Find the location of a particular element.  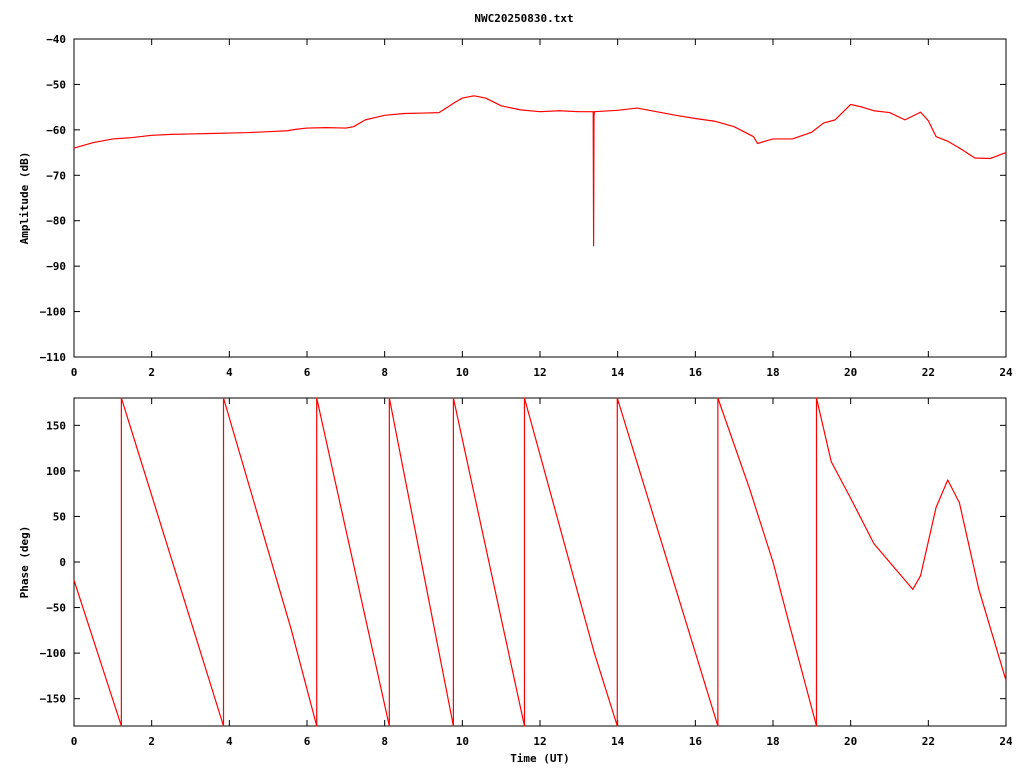

amplitude-y-tick-label: −60 is located at coordinates (56, 130).